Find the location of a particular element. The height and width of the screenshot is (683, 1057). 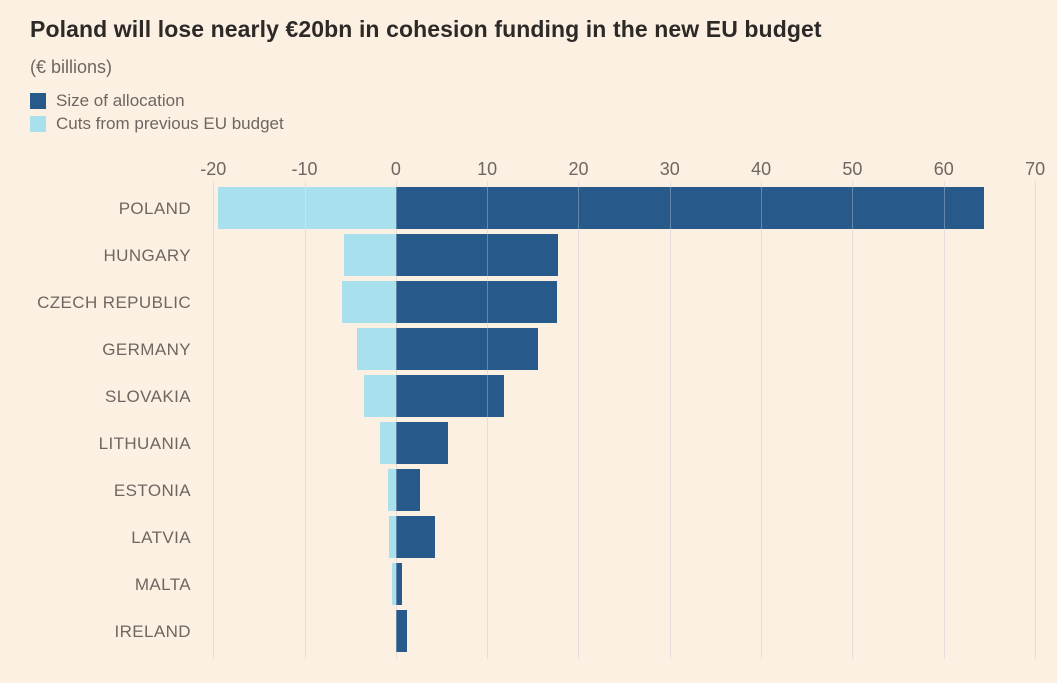

chart-row: SLOVAKIA is located at coordinates (528, 396).